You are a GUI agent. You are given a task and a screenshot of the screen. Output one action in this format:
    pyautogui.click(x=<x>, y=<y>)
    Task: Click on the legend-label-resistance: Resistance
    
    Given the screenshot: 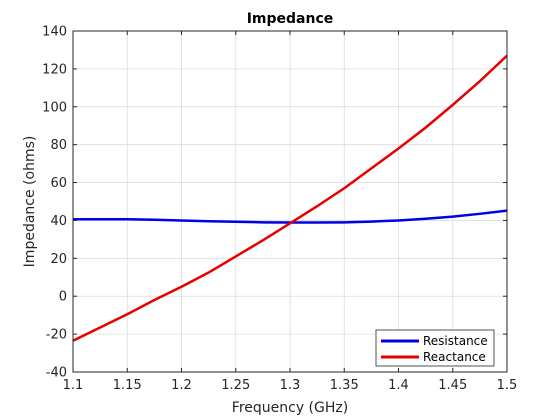 What is the action you would take?
    pyautogui.click(x=455, y=341)
    